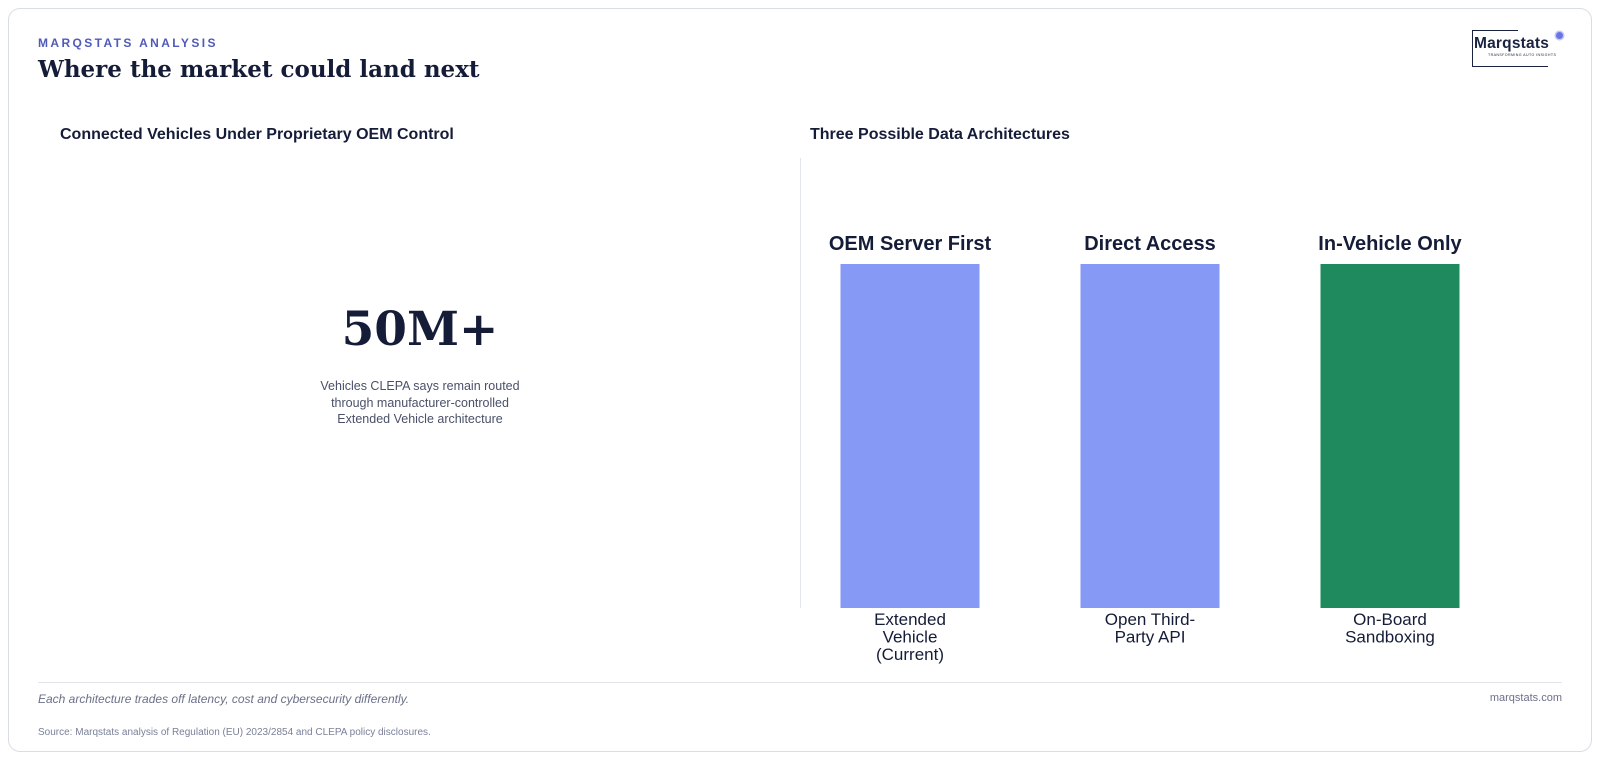  Describe the element at coordinates (800, 383) in the screenshot. I see `panel-divider` at that location.